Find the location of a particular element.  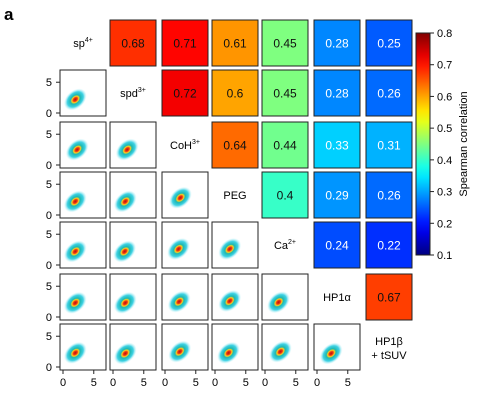

correlation-value: 0.71 is located at coordinates (185, 44).